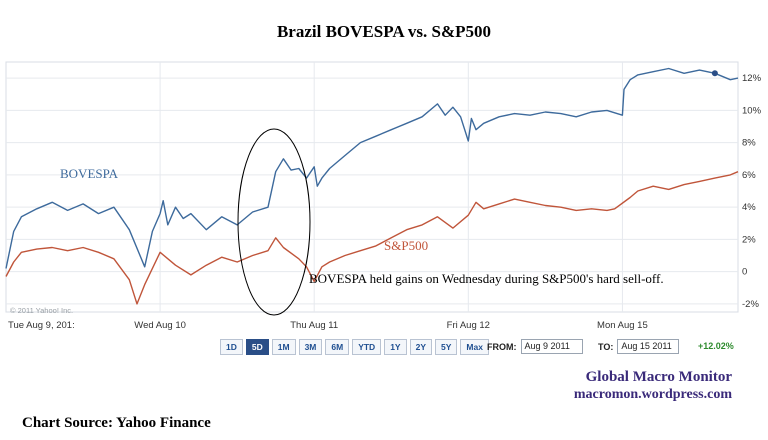 The image size is (768, 440). Describe the element at coordinates (446, 347) in the screenshot. I see `range-button-5y: 5Y` at that location.